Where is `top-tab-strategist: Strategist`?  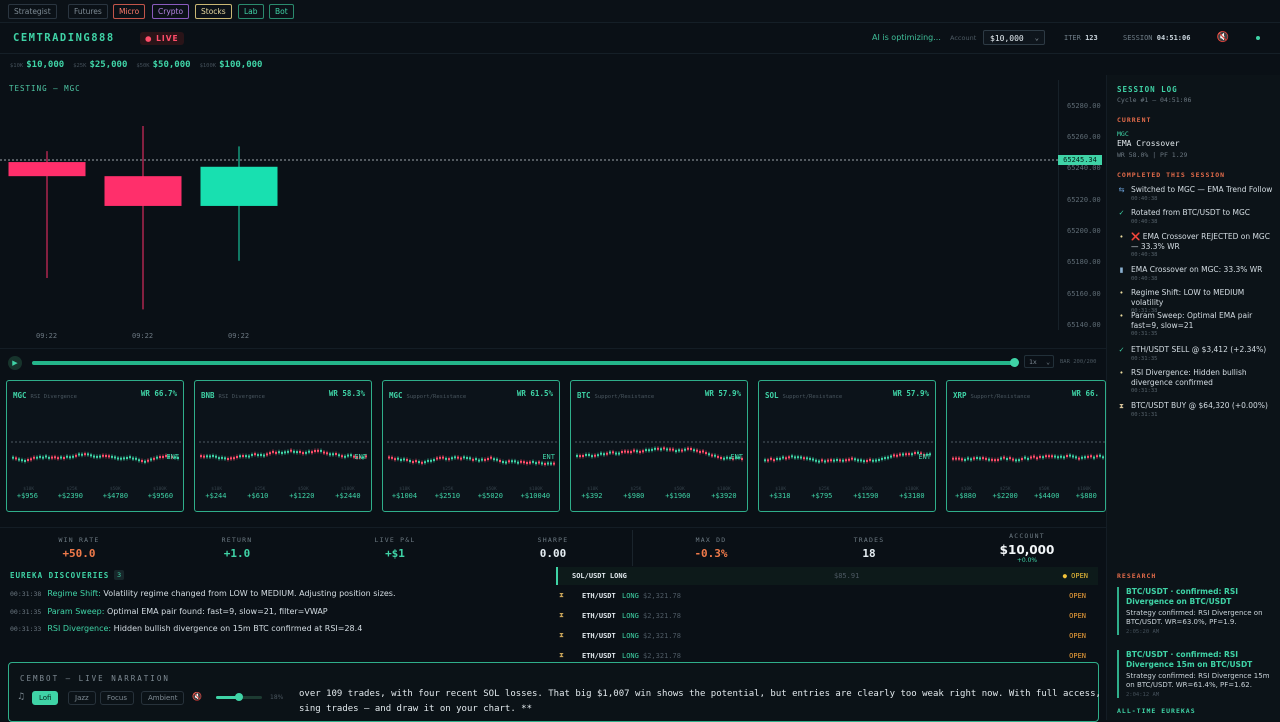 top-tab-strategist: Strategist is located at coordinates (32, 11).